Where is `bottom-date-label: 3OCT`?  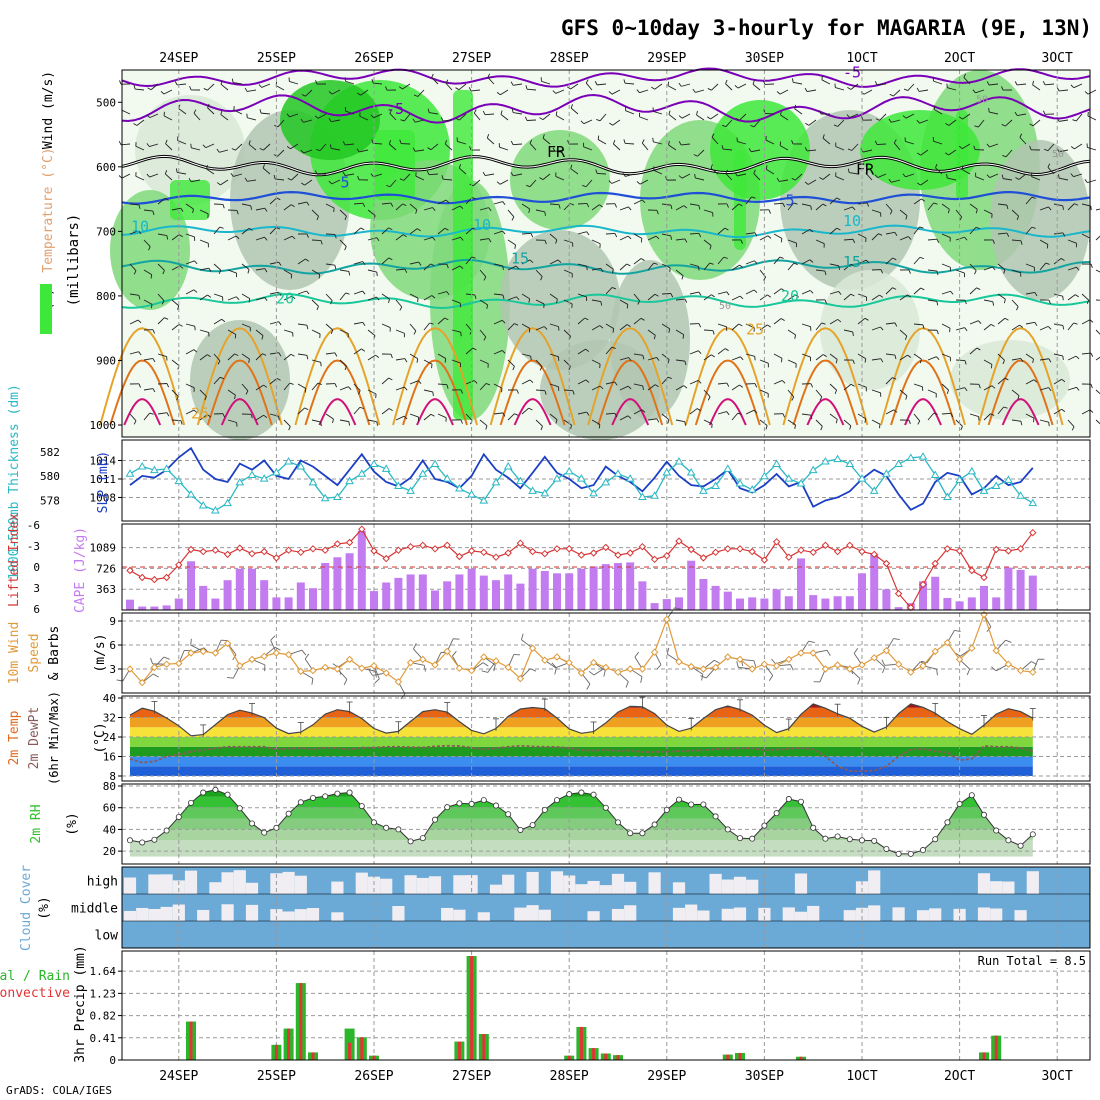 bottom-date-label: 3OCT is located at coordinates (1057, 1076).